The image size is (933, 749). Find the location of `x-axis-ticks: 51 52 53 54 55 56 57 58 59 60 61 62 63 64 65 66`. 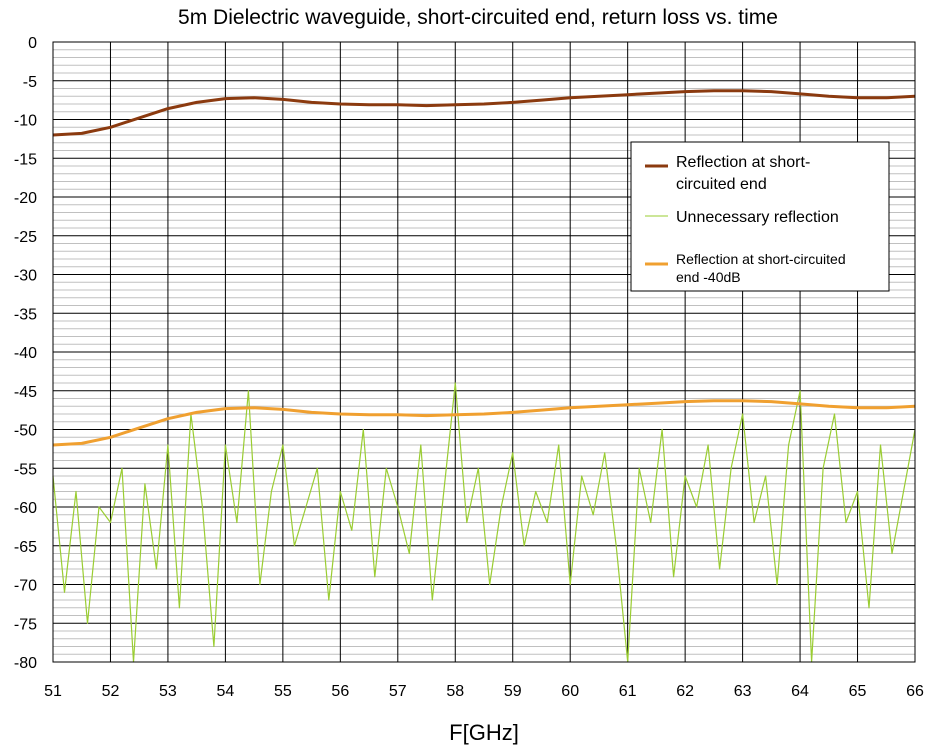

x-axis-ticks: 51 52 53 54 55 56 57 58 59 60 61 62 63 64 65 66 is located at coordinates (484, 691).